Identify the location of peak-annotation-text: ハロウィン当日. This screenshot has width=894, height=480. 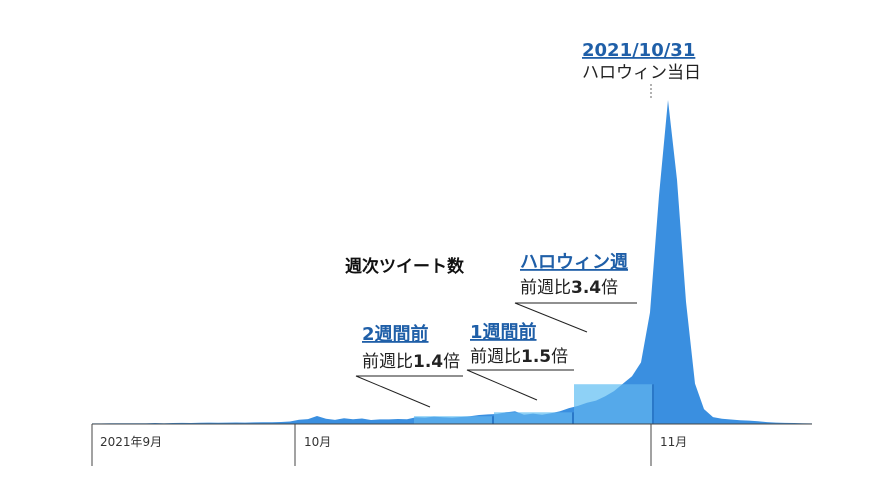
(641, 73).